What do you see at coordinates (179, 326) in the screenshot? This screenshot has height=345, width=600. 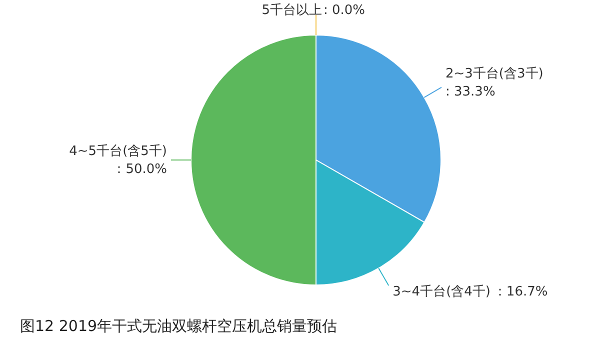 I see `text: 图12 2019年干式无油双螺杆空压机总销量预估` at bounding box center [179, 326].